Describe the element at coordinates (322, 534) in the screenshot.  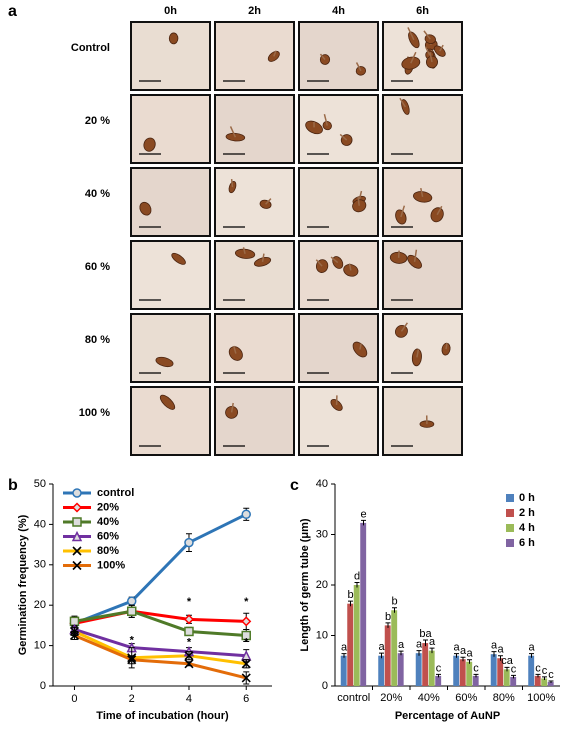
I see `y-tick-label: 30` at that location.